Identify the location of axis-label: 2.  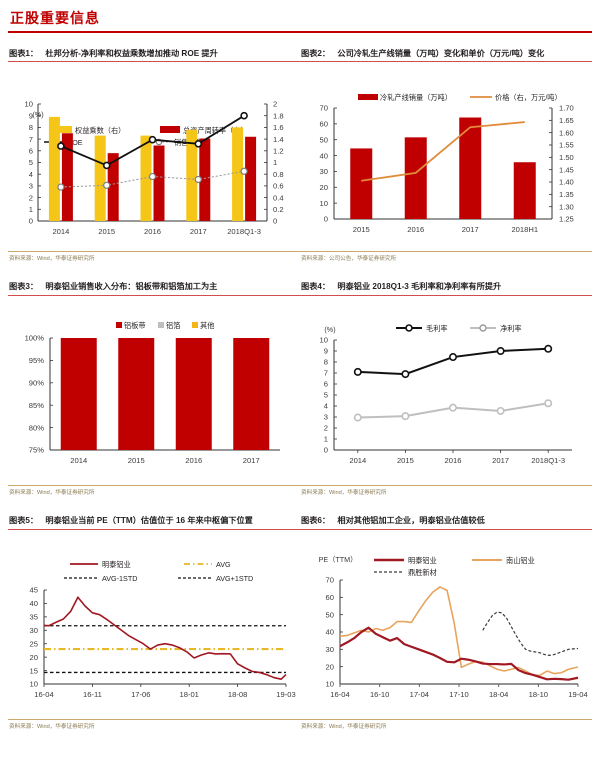
(31, 197).